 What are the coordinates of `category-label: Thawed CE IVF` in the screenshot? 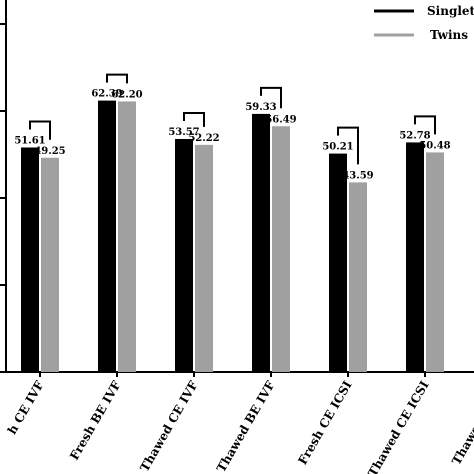 It's located at (169, 426).